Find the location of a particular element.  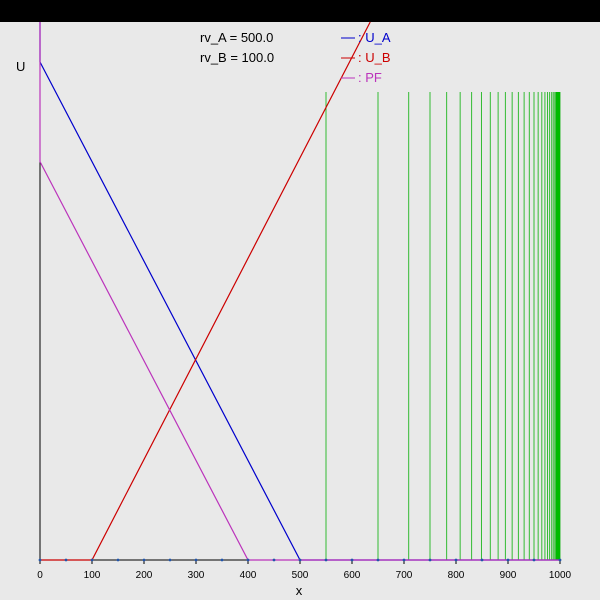

x-tick-label-3: 300 is located at coordinates (196, 575).